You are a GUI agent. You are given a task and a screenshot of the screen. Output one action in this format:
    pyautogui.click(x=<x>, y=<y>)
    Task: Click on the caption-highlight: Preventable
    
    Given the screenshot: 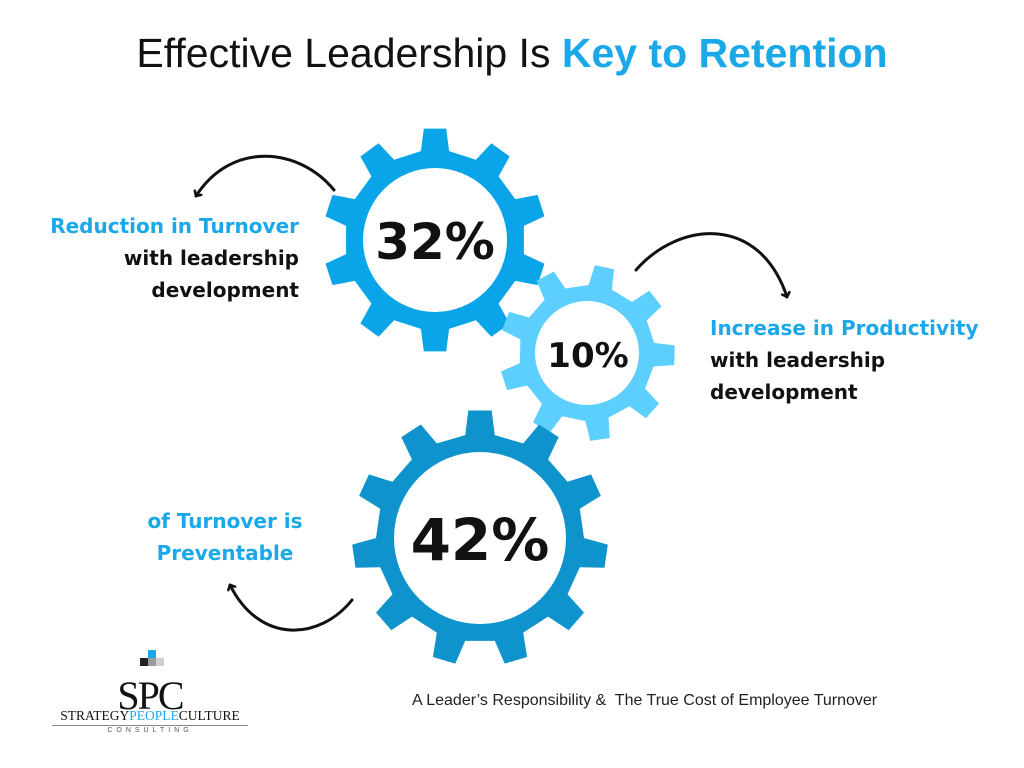 What is the action you would take?
    pyautogui.click(x=225, y=553)
    